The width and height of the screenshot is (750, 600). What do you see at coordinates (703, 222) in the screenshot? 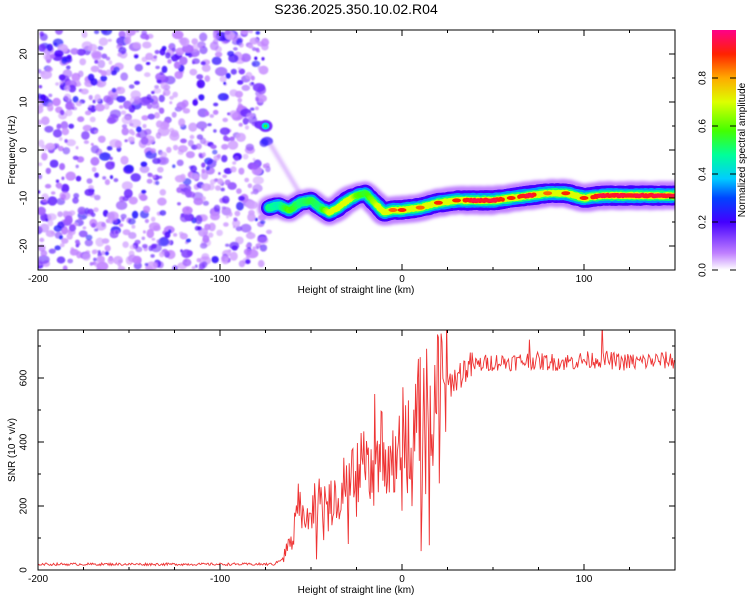
I see `colorbar-tick-label: 0.2` at bounding box center [703, 222].